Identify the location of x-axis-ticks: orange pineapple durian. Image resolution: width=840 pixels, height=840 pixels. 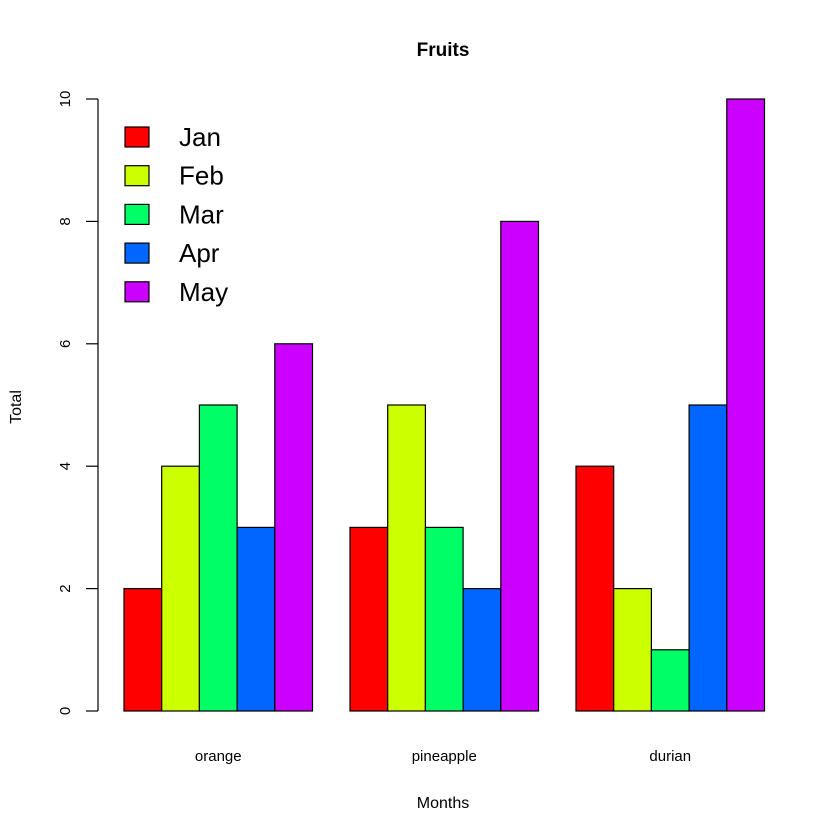
(443, 756).